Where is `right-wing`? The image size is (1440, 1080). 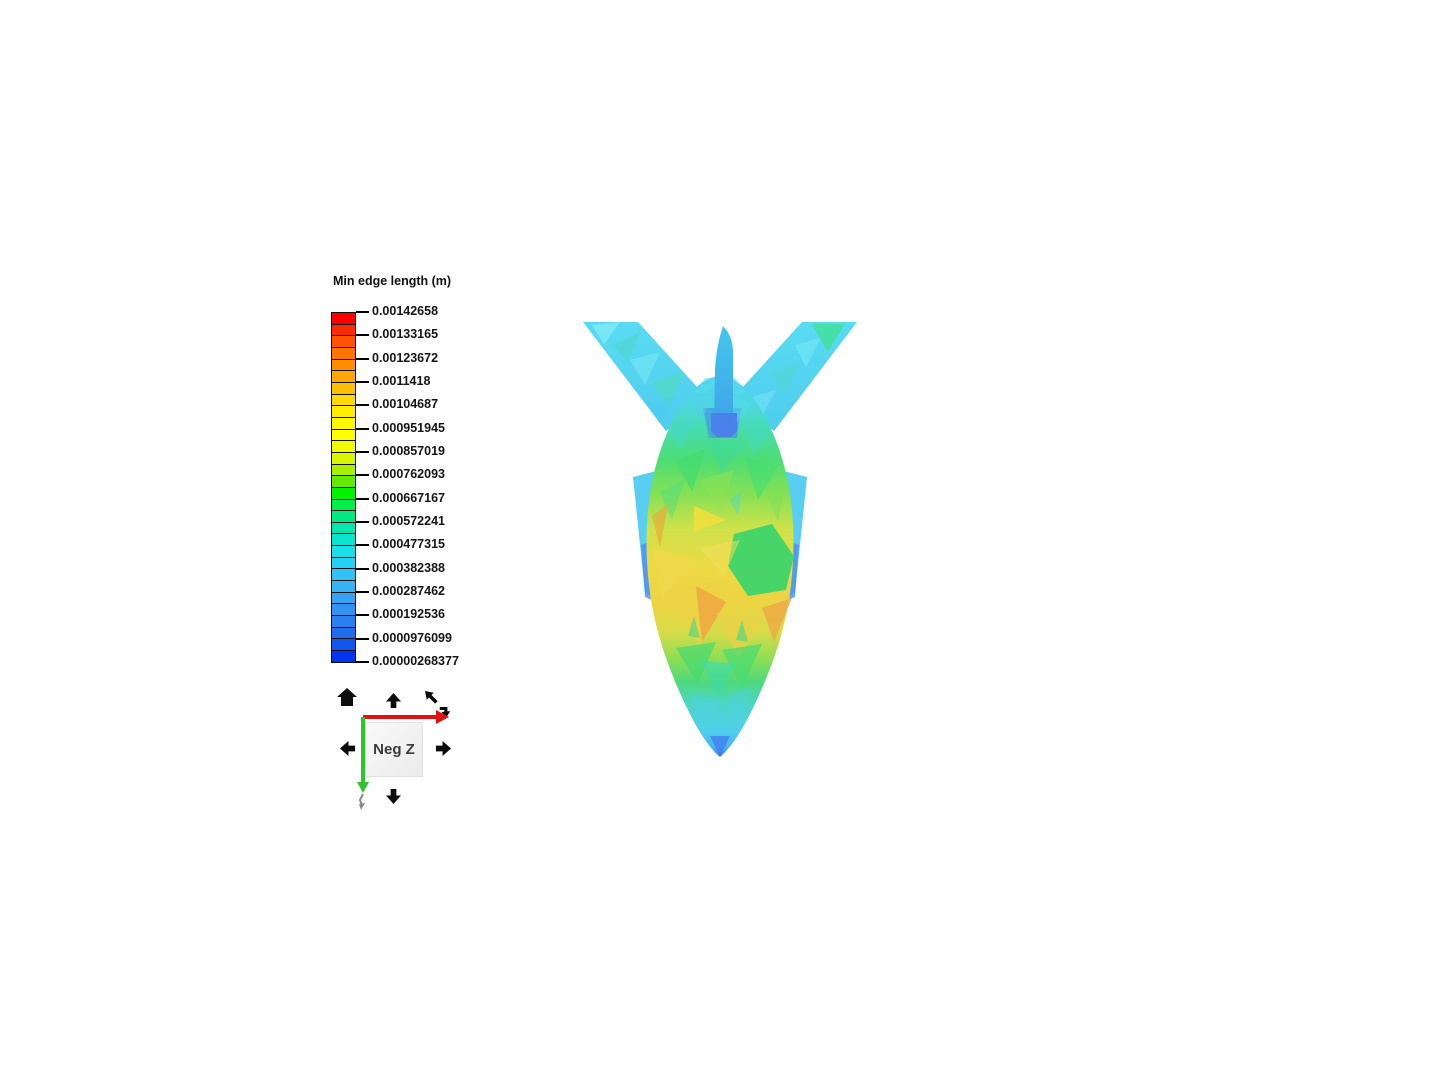
right-wing is located at coordinates (794, 376).